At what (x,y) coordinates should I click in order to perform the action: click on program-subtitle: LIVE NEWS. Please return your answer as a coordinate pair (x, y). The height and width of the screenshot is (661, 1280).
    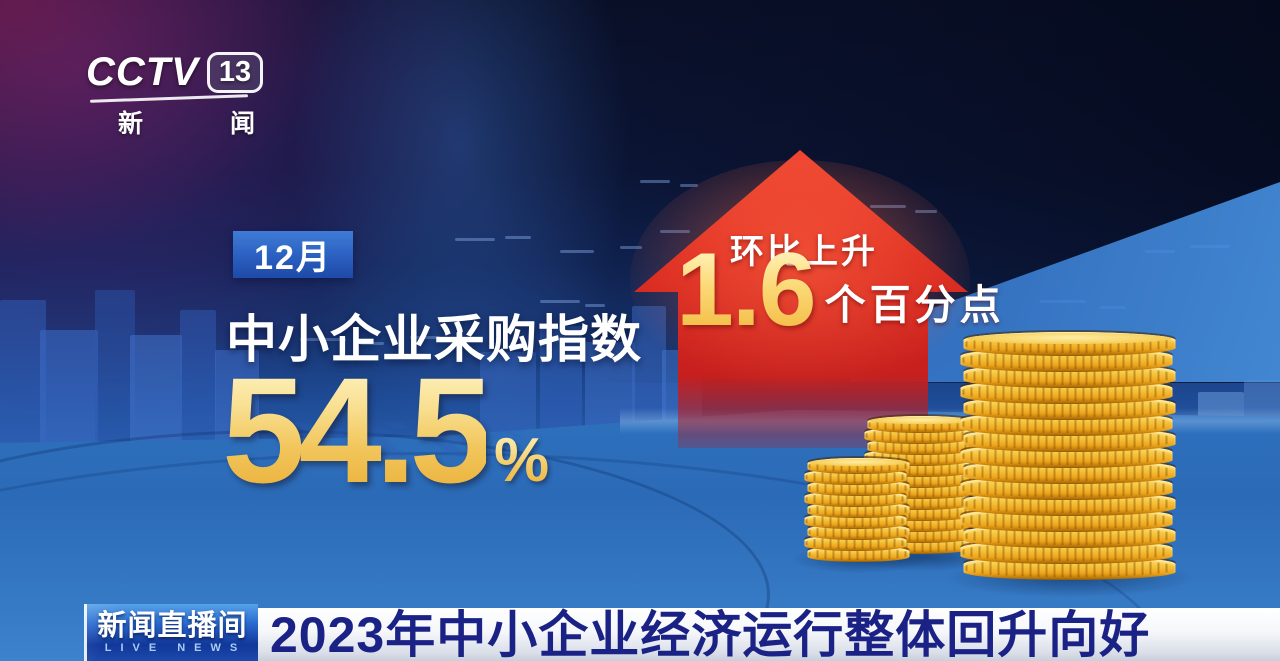
    Looking at the image, I should click on (175, 648).